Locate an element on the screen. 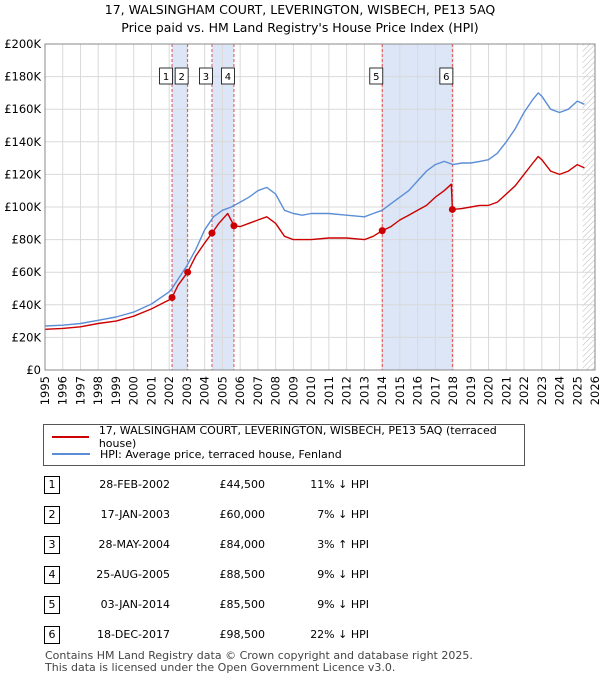 Image resolution: width=600 pixels, height=680 pixels. table-row: 6 18-DEC-2017 £98,500 22% ↓ HPI is located at coordinates (300, 636).